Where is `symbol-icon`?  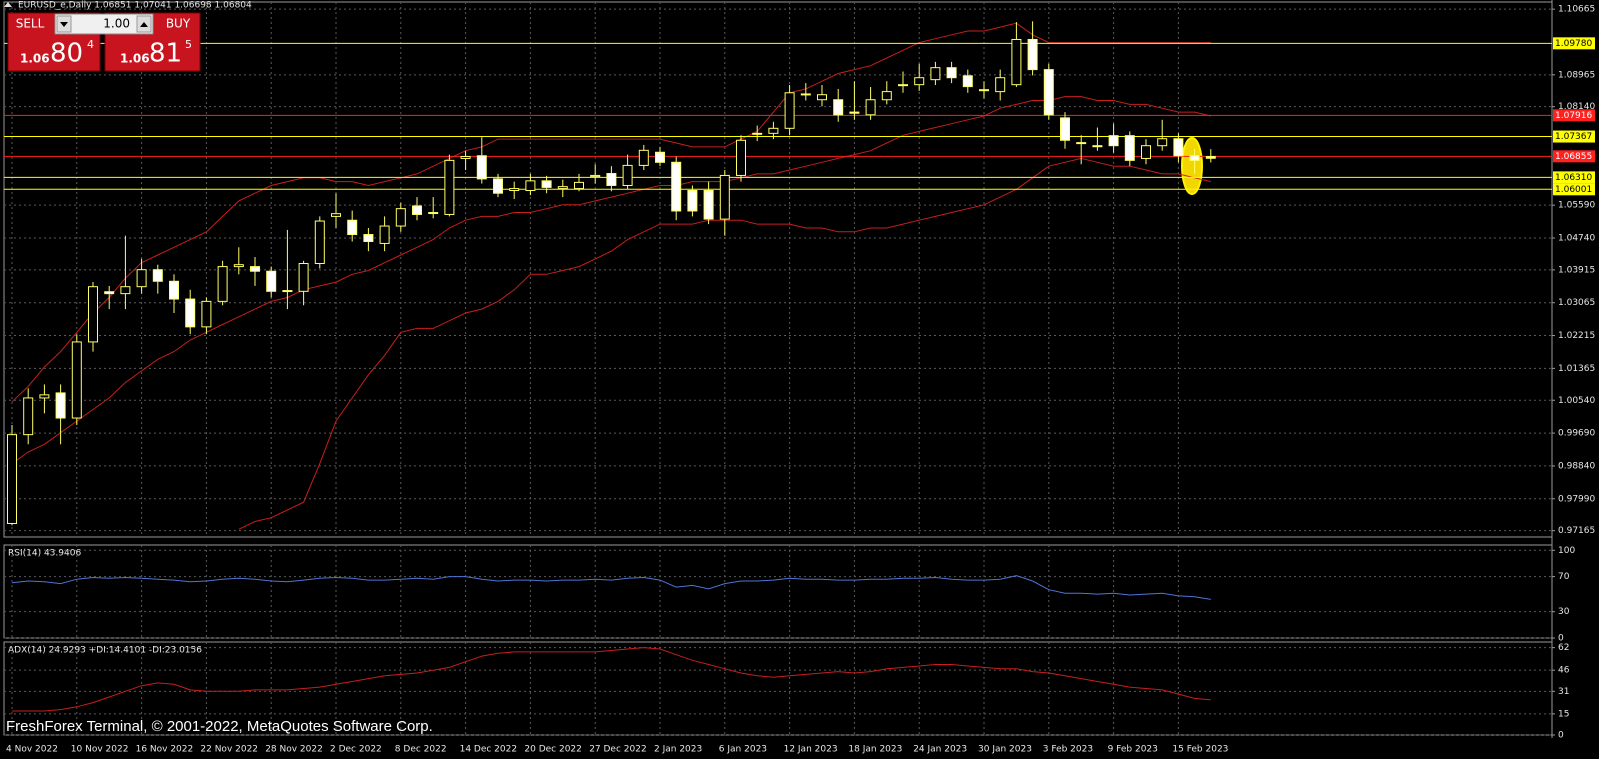
symbol-icon is located at coordinates (8, 4).